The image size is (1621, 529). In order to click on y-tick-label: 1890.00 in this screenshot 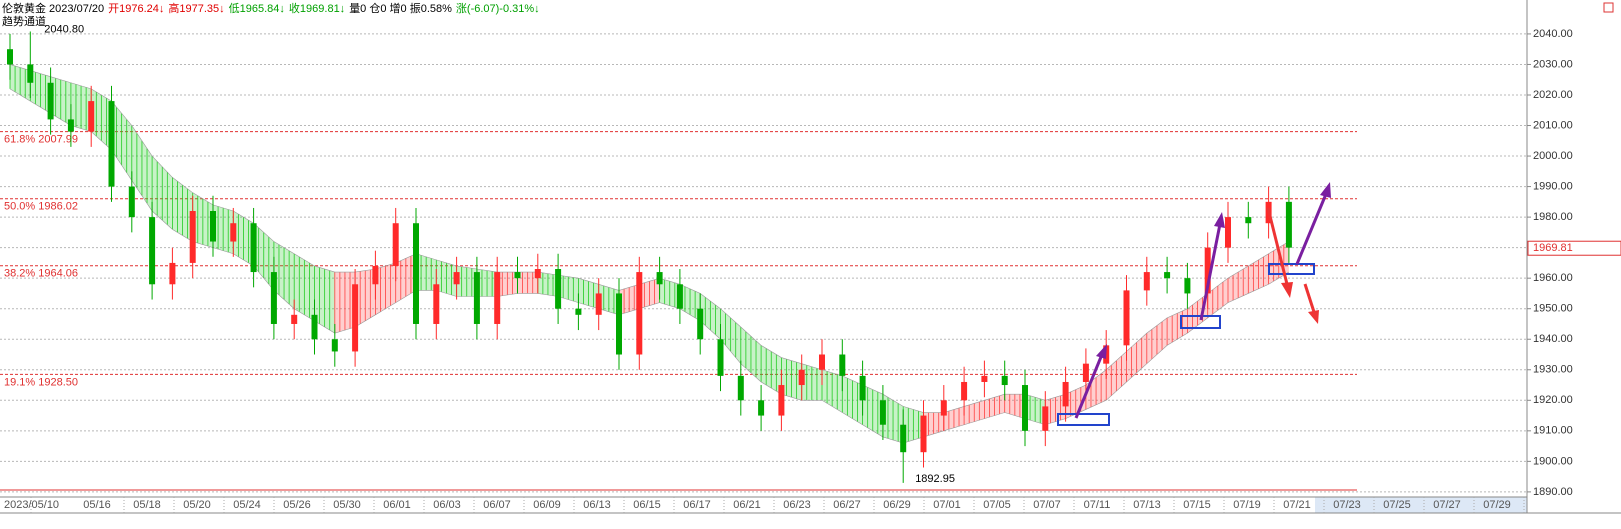, I will do `click(1553, 492)`.